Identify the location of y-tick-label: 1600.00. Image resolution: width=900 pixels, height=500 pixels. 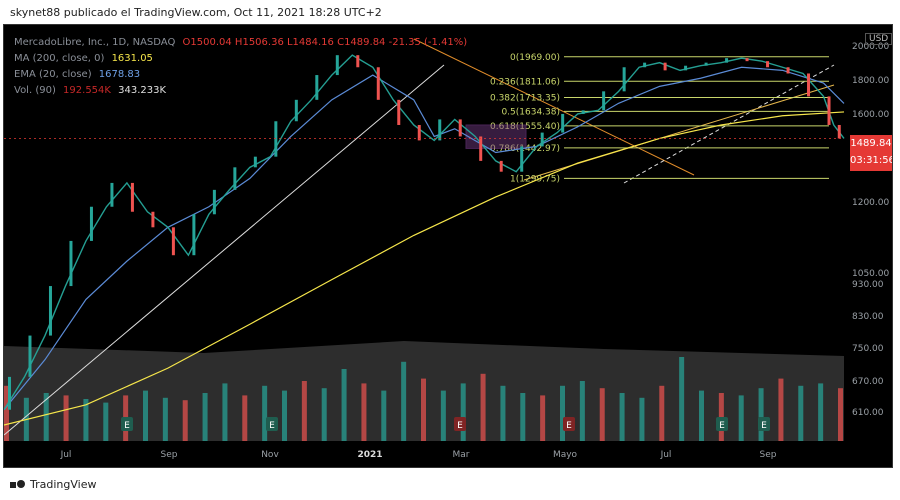
(870, 115).